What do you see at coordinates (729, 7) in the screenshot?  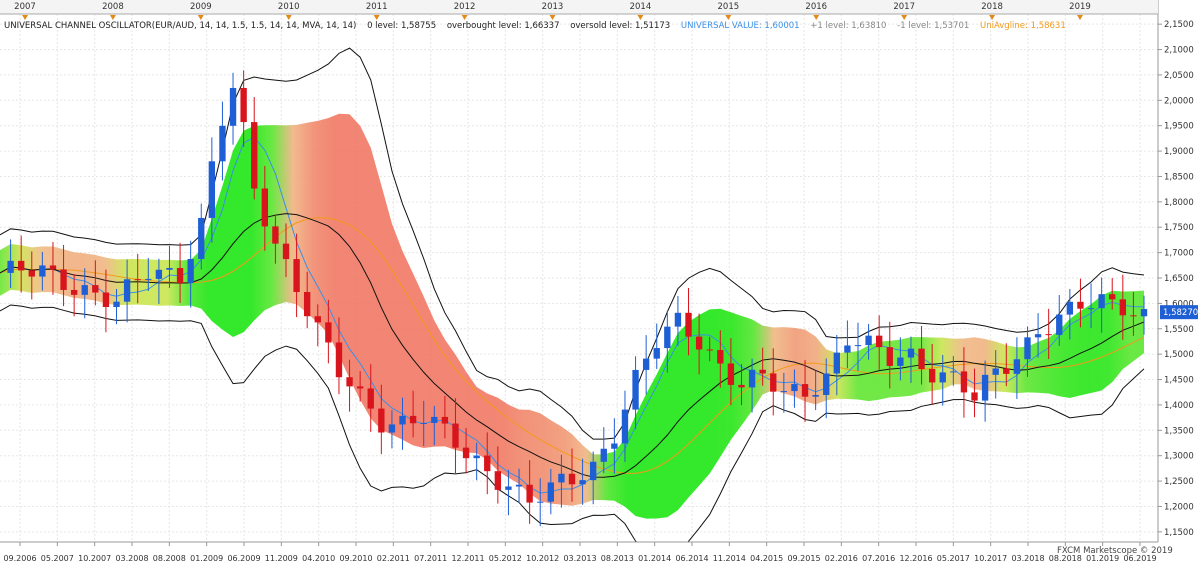 I see `year-label: 2015` at bounding box center [729, 7].